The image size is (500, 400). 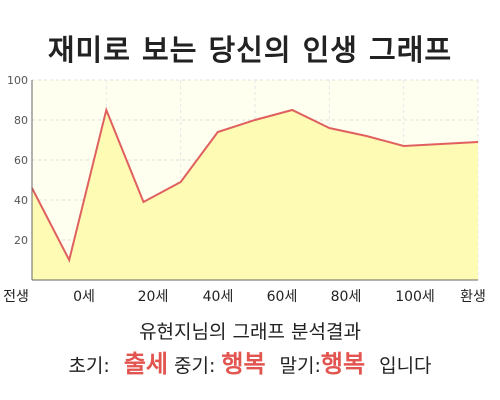 What do you see at coordinates (343, 364) in the screenshot?
I see `late-value: 행복` at bounding box center [343, 364].